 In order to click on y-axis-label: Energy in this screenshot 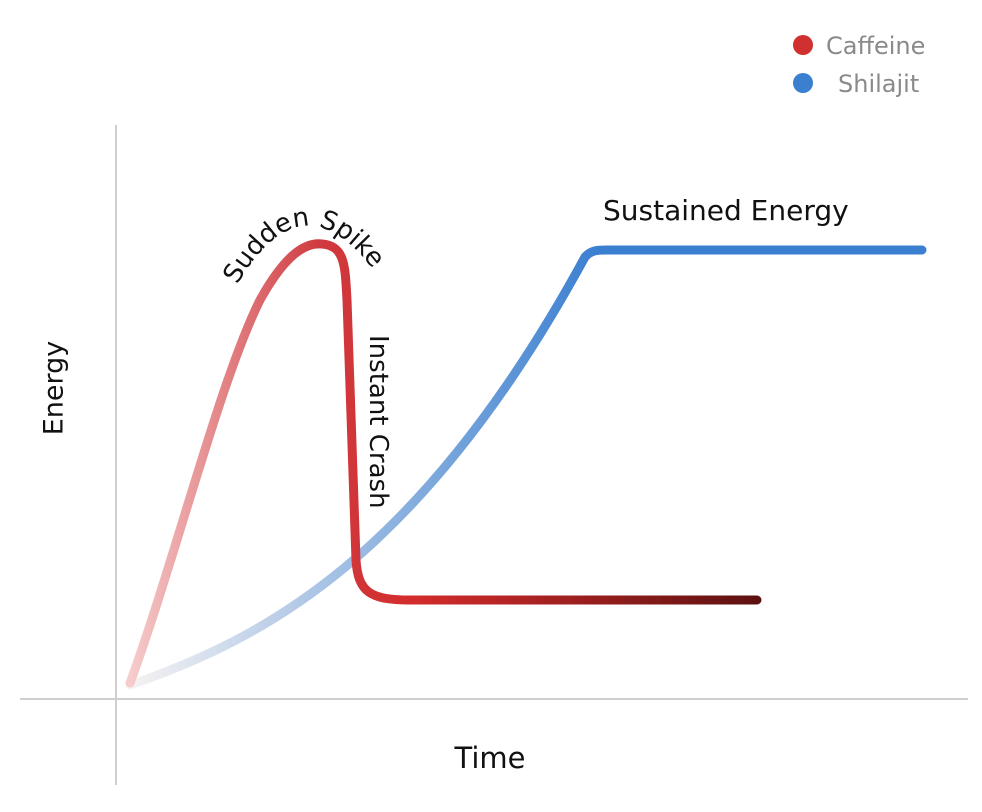, I will do `click(54, 388)`.